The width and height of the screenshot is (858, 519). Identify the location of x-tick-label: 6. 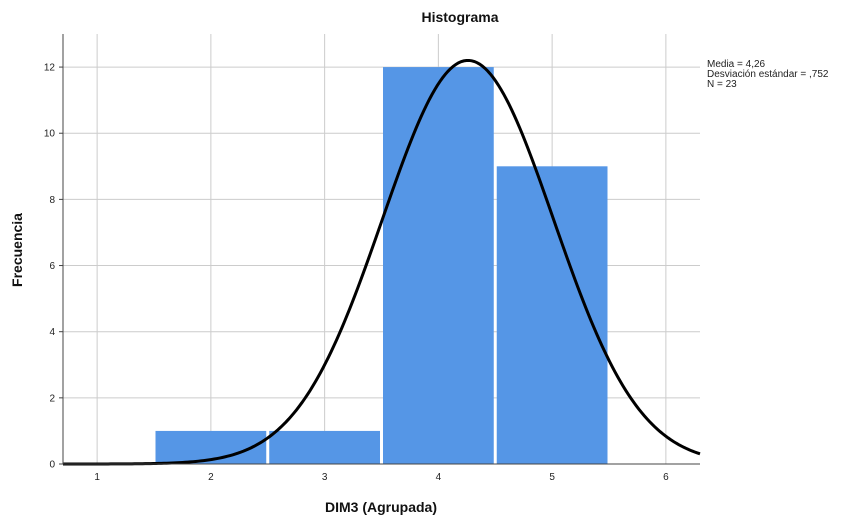
(666, 477).